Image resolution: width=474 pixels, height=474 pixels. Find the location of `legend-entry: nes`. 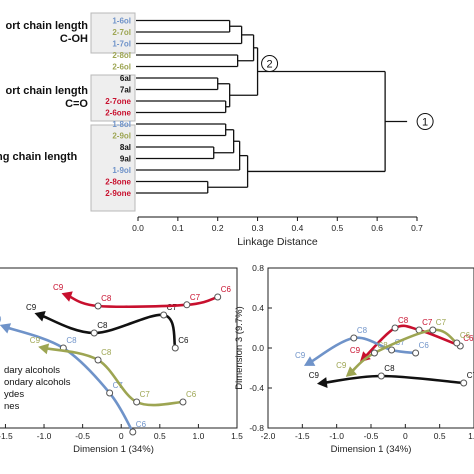

legend-entry: nes is located at coordinates (12, 406).